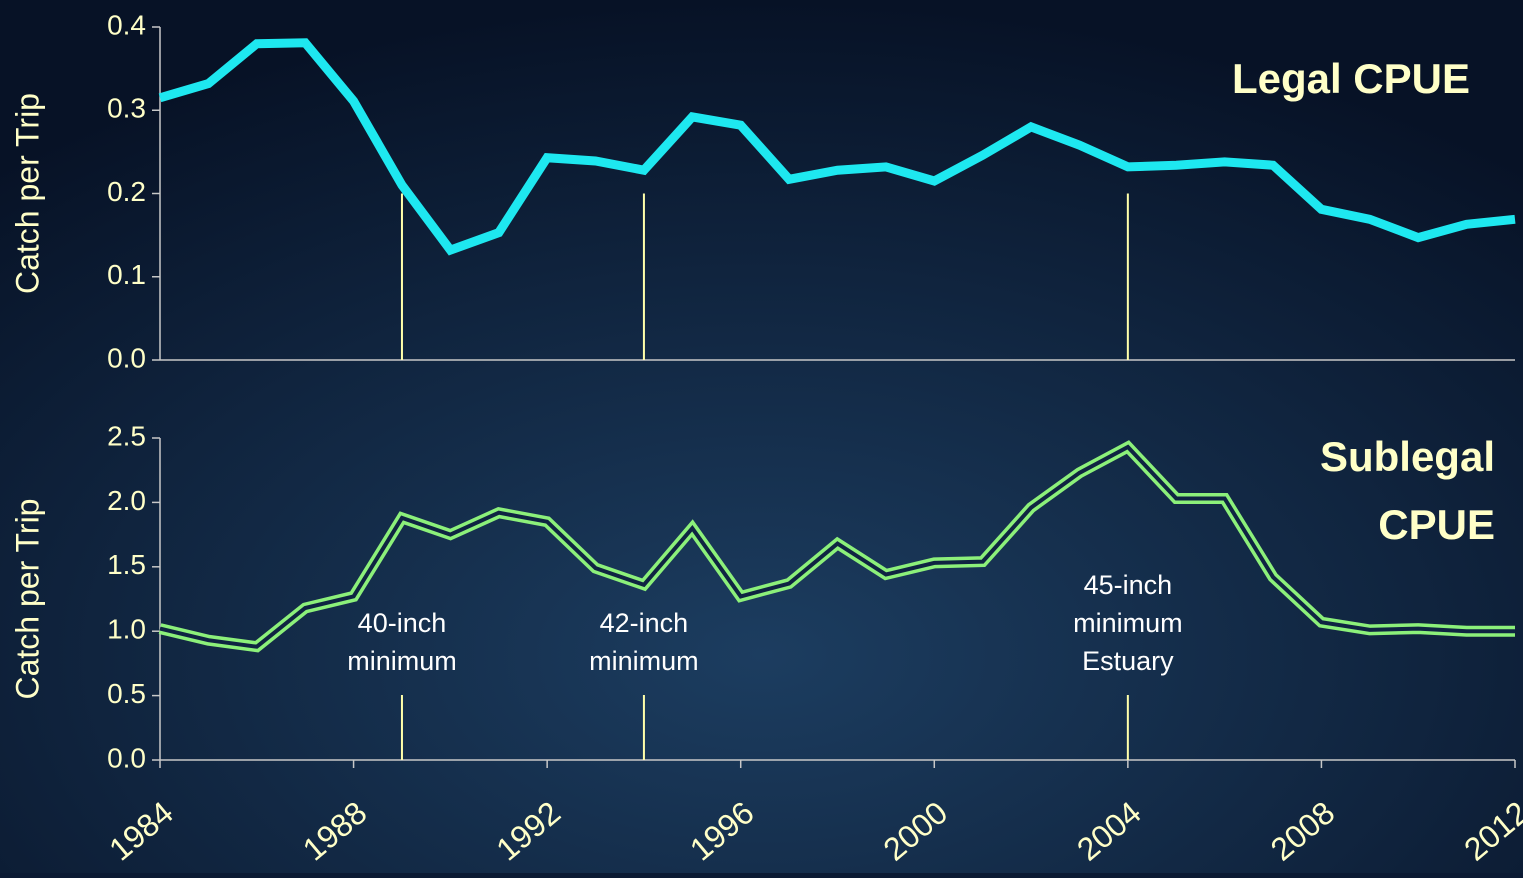 This screenshot has width=1523, height=878. I want to click on annotation: 42-inch, so click(644, 623).